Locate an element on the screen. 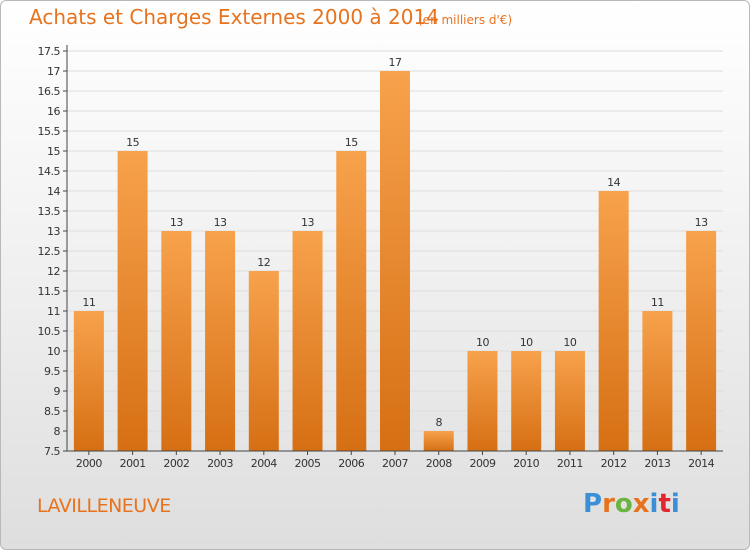 This screenshot has height=550, width=750. data-label-2001: 15 is located at coordinates (132, 142).